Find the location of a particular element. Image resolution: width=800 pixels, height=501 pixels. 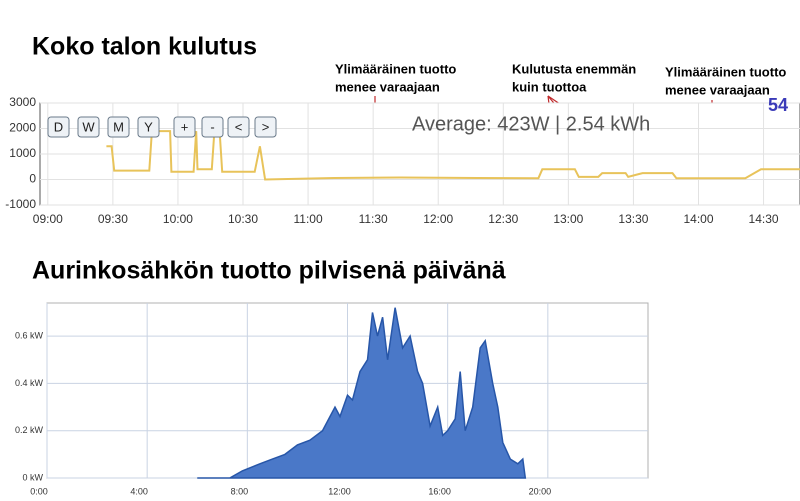

y-tick-label: 2000 is located at coordinates (22, 128).